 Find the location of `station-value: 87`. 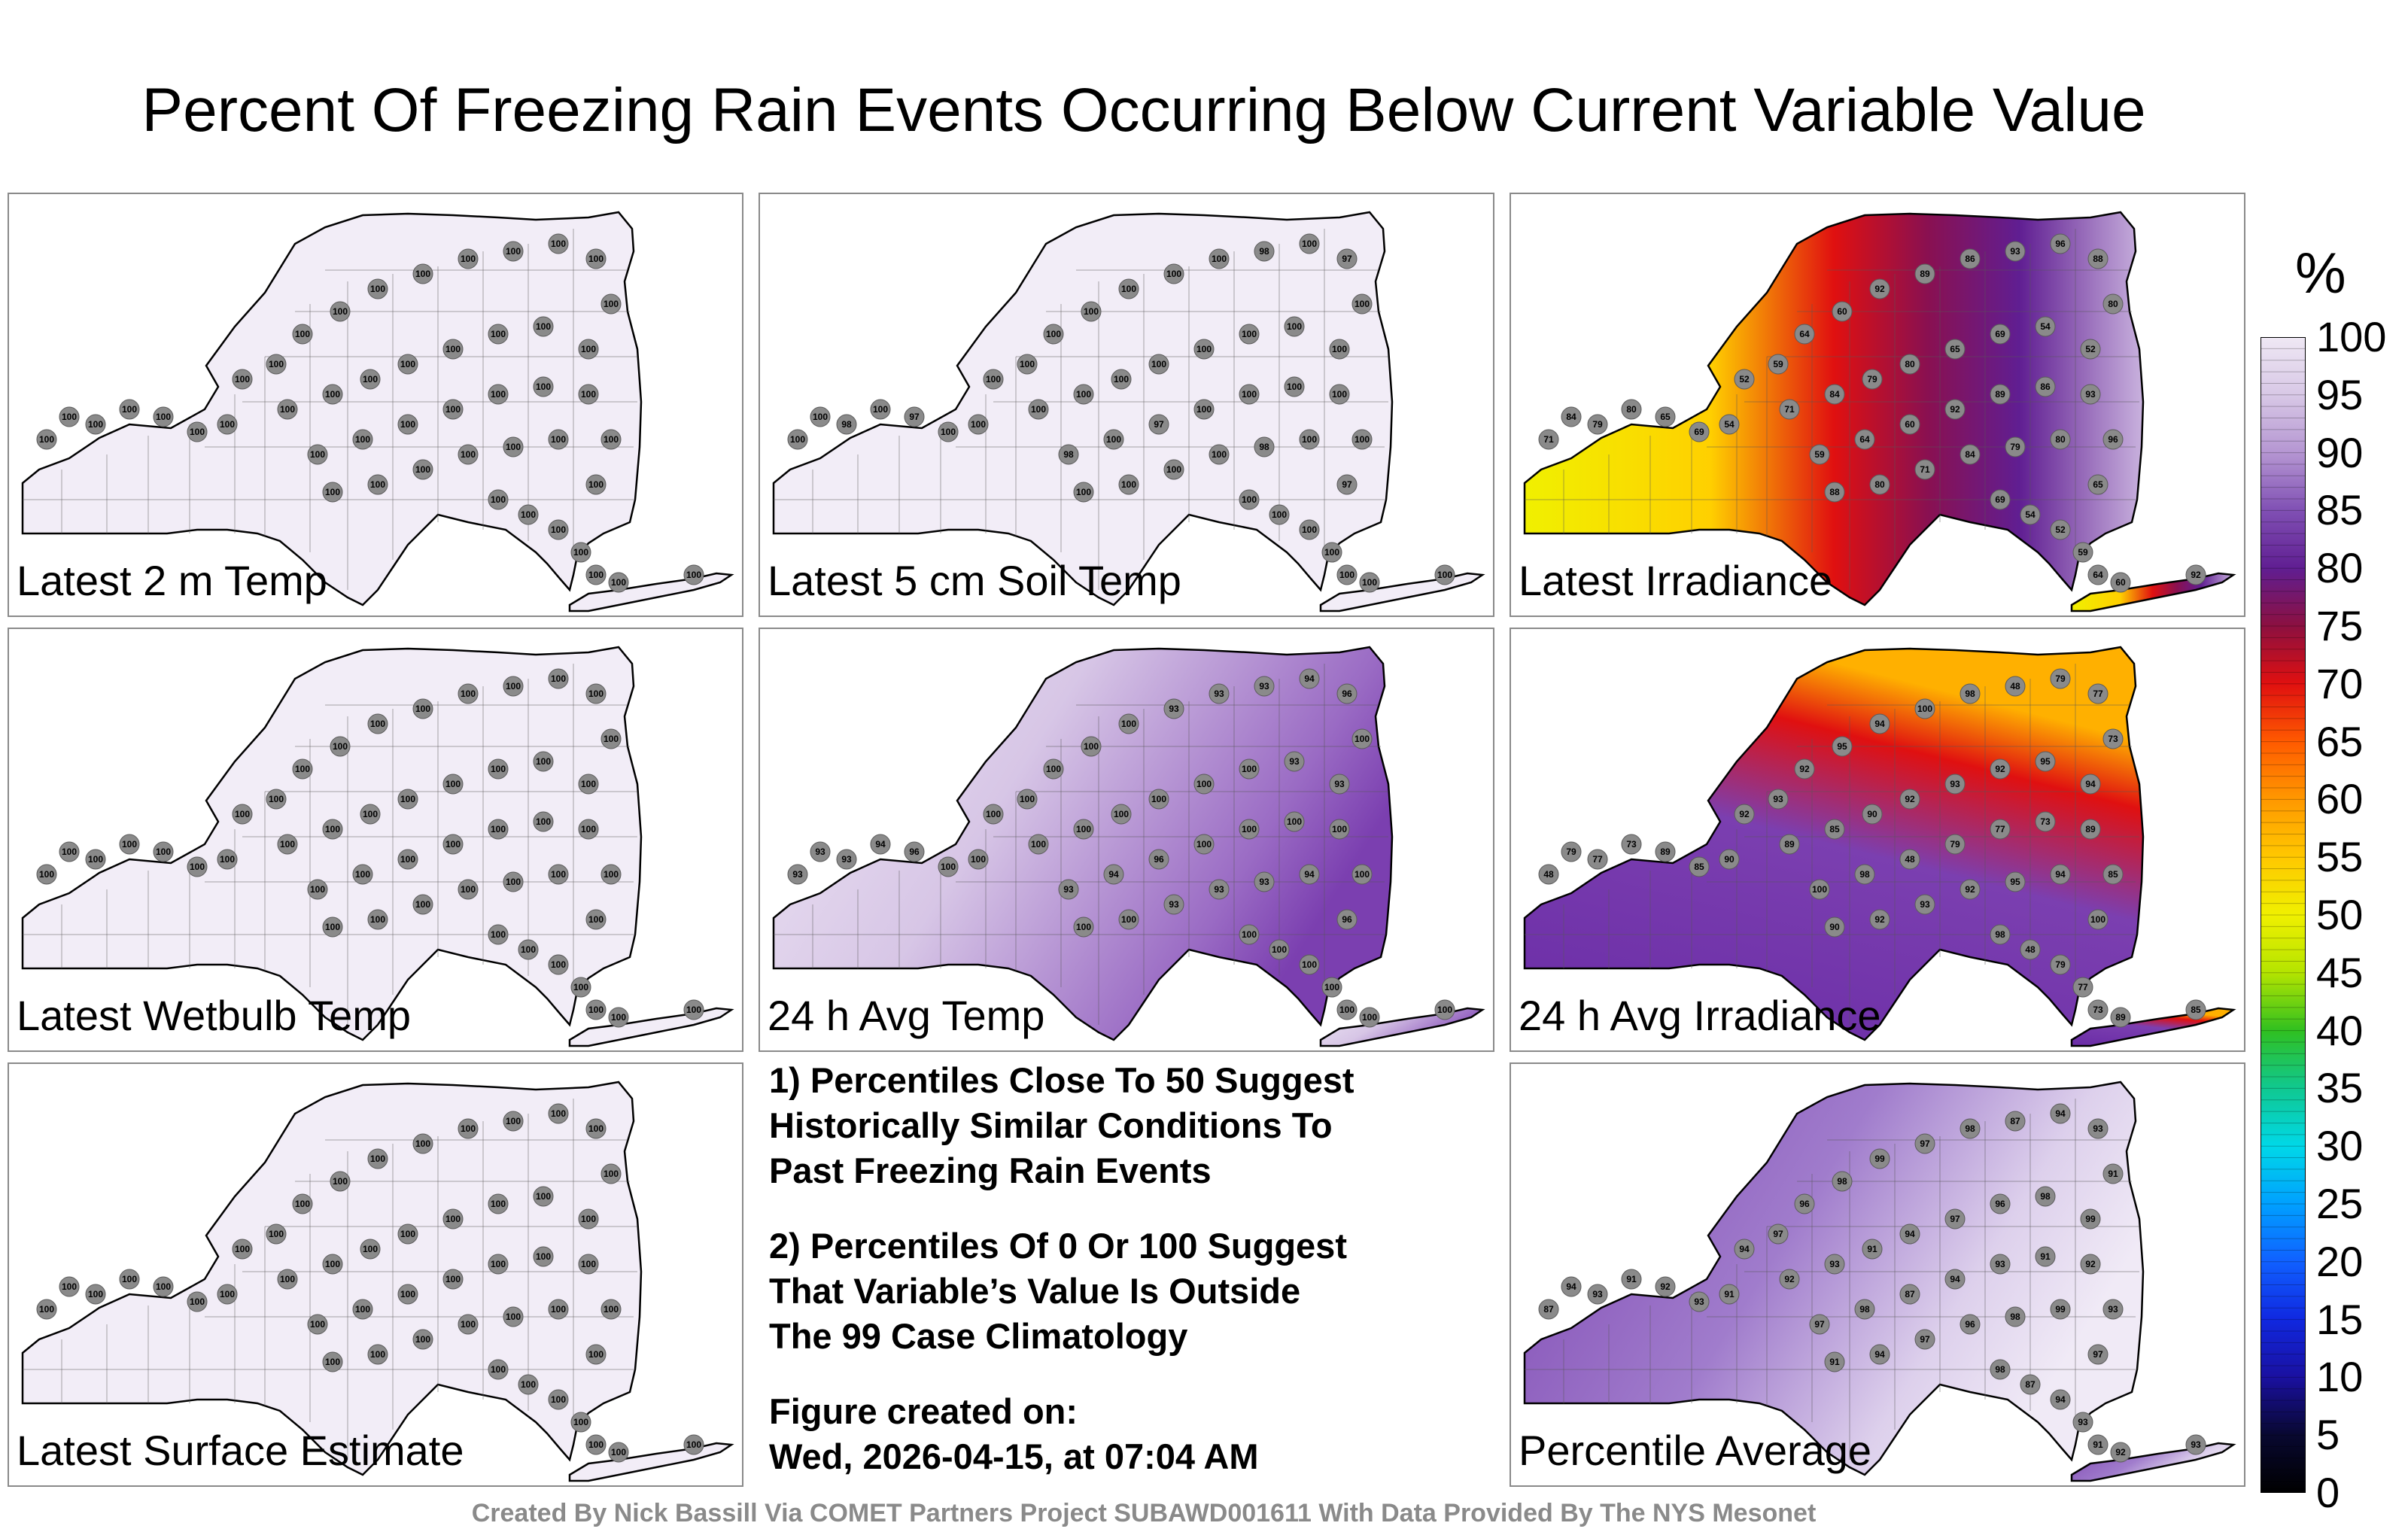

station-value: 87 is located at coordinates (1548, 1309).